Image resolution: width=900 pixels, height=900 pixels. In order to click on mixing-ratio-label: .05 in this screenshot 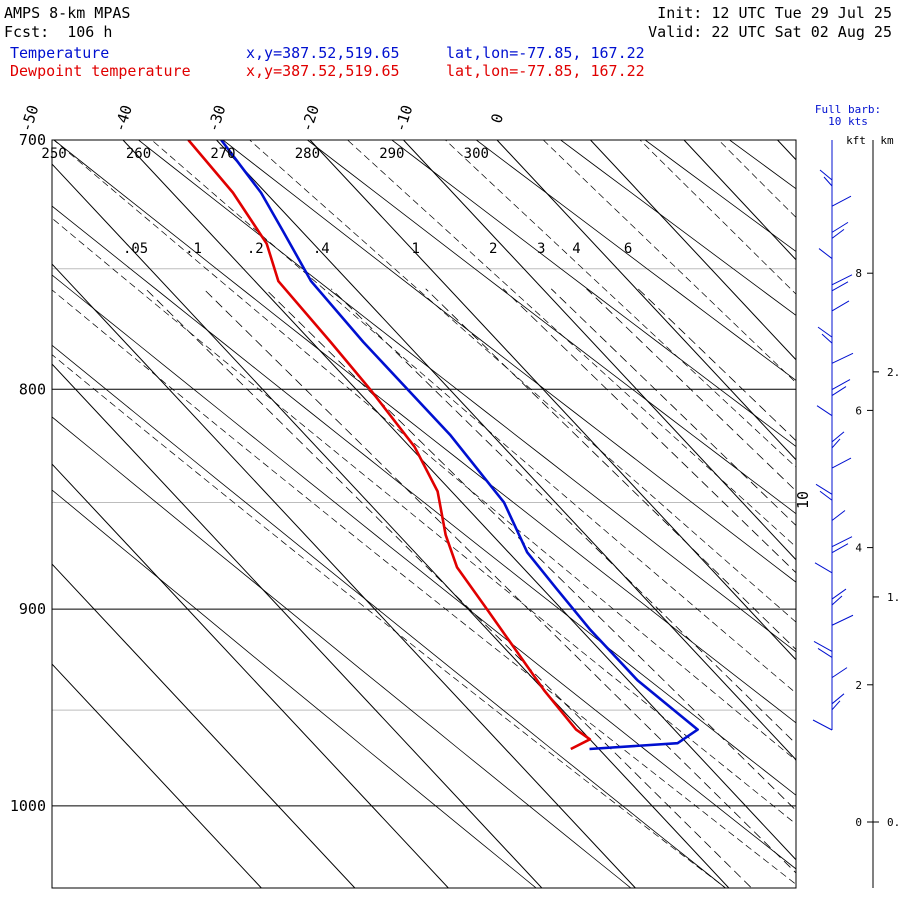, I will do `click(135, 249)`.